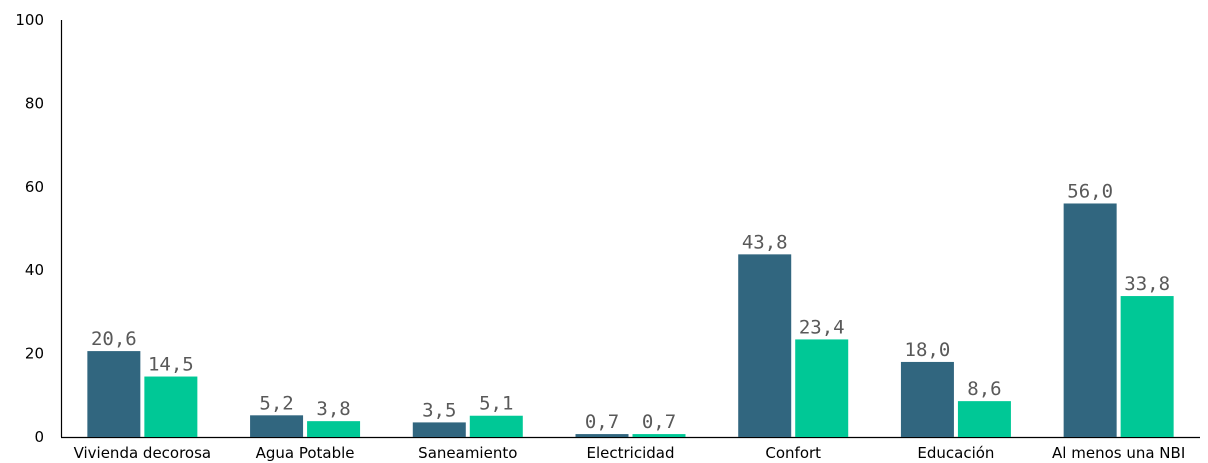 The image size is (1208, 463). I want to click on data-label: 20,6, so click(114, 339).